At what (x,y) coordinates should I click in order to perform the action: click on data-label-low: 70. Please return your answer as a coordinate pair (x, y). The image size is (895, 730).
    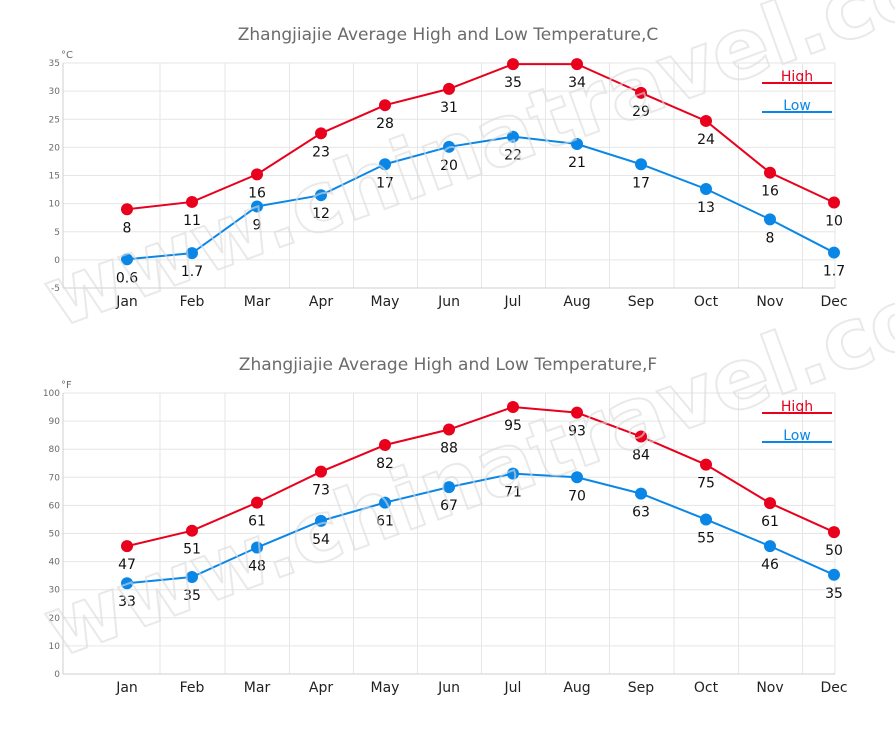
    Looking at the image, I should click on (577, 496).